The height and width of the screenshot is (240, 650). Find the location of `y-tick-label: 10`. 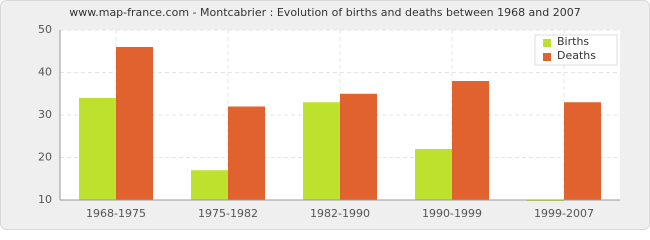

y-tick-label: 10 is located at coordinates (45, 199).